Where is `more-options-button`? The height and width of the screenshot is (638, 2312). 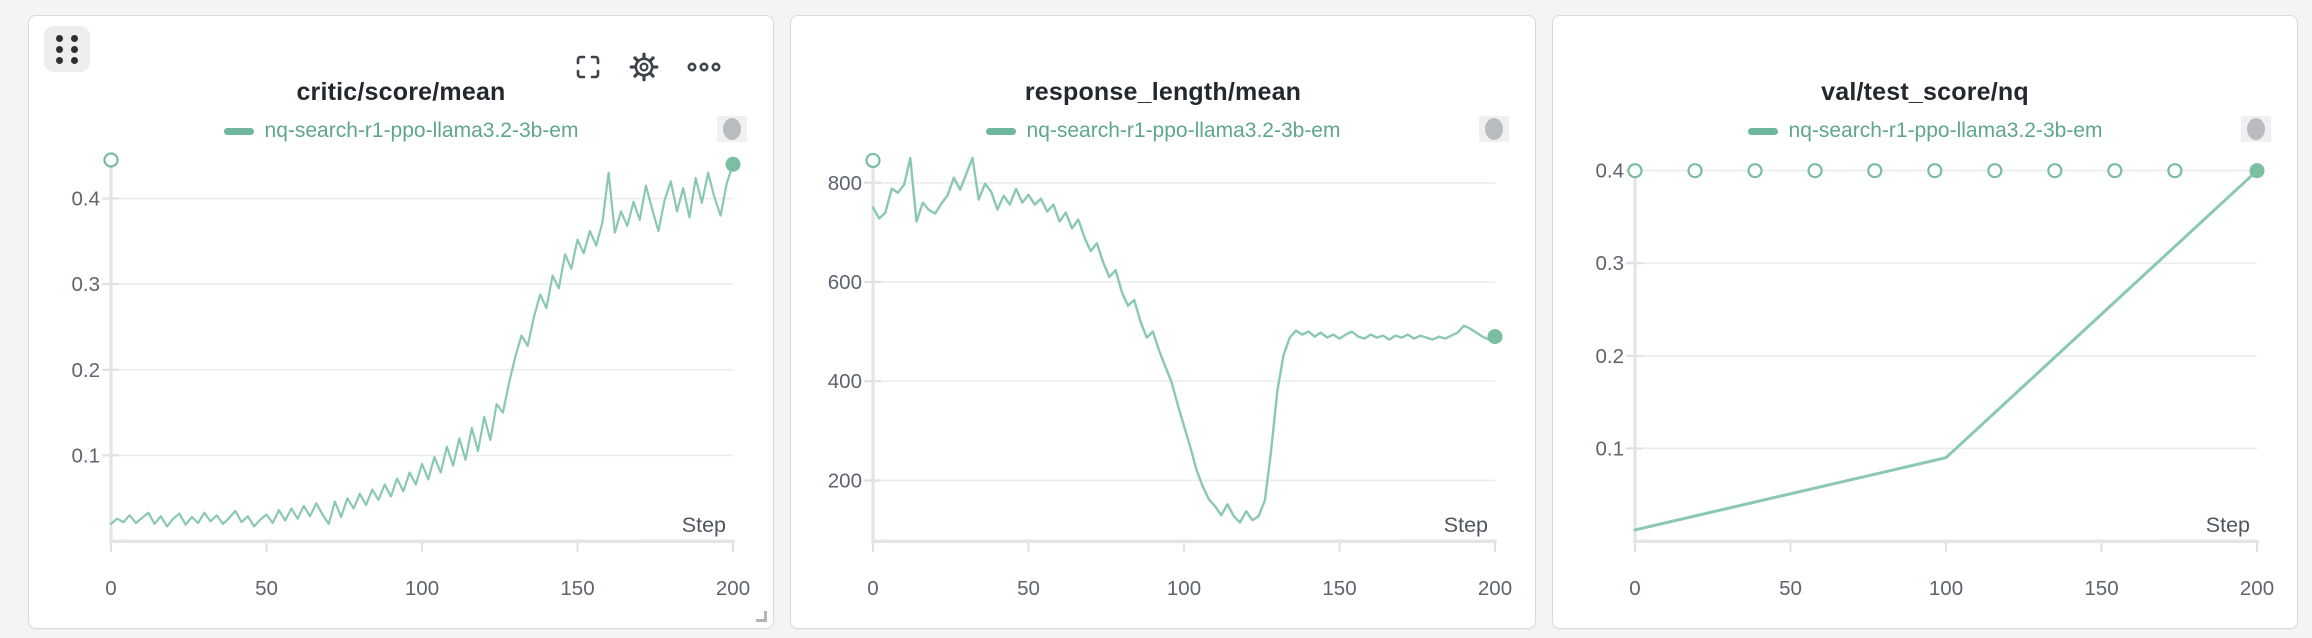 more-options-button is located at coordinates (704, 67).